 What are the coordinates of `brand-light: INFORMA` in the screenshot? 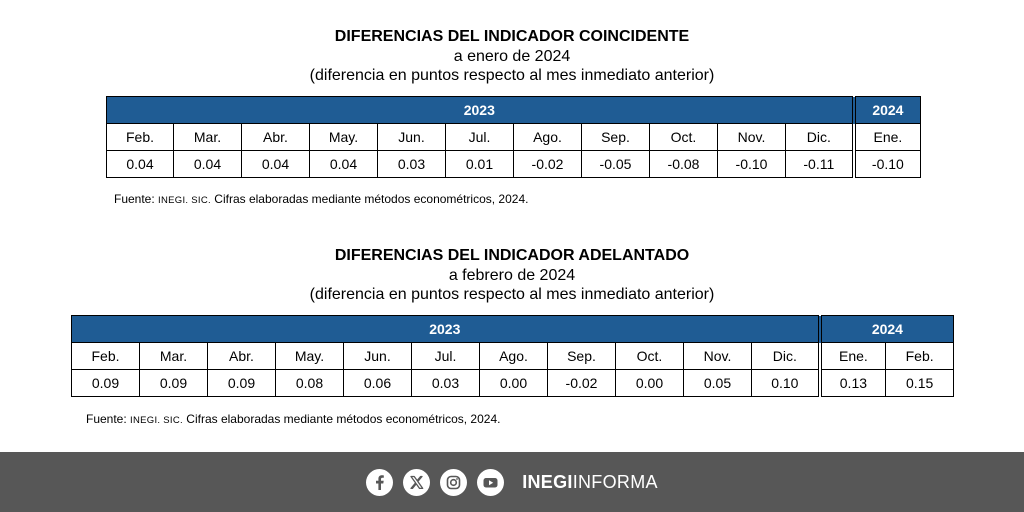 It's located at (615, 481).